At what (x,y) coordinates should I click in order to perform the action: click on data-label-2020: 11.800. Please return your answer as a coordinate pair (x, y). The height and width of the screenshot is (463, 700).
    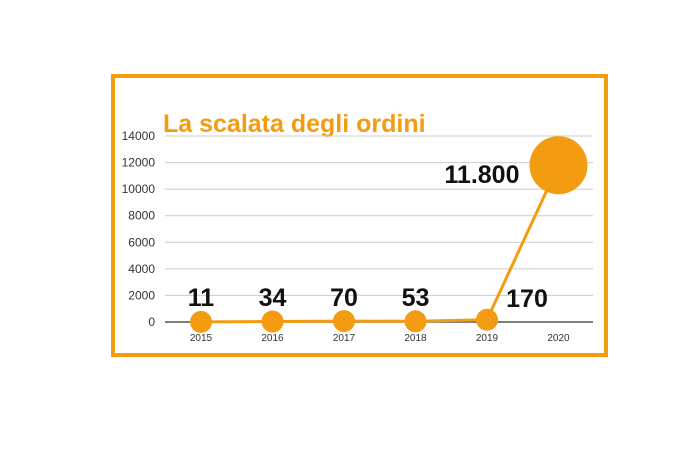
    Looking at the image, I should click on (481, 175).